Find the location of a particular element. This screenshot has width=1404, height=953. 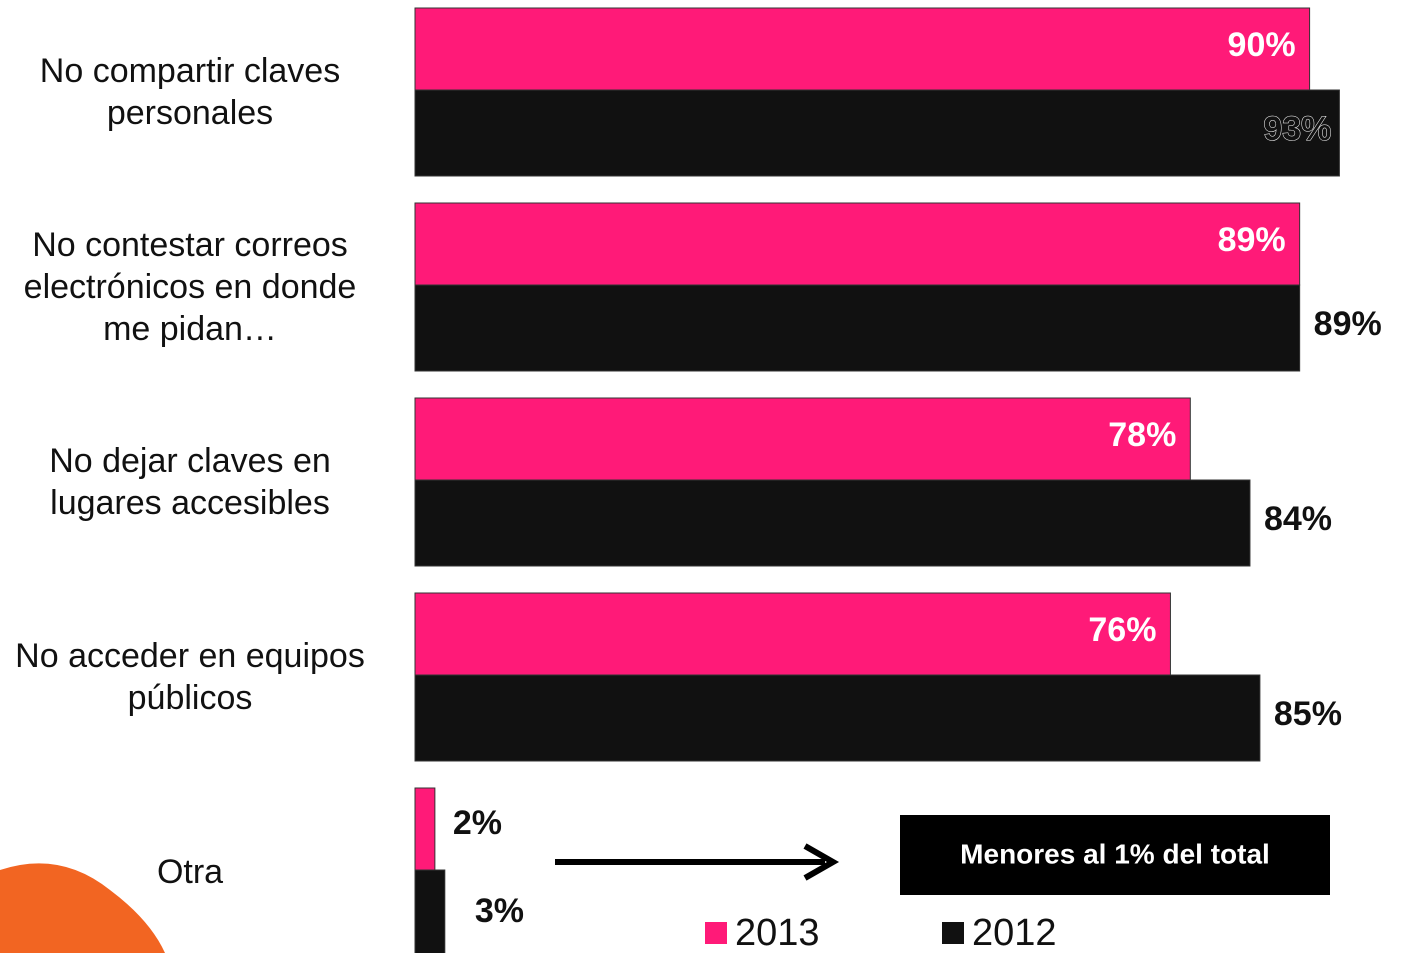

decoration is located at coordinates (82, 908).